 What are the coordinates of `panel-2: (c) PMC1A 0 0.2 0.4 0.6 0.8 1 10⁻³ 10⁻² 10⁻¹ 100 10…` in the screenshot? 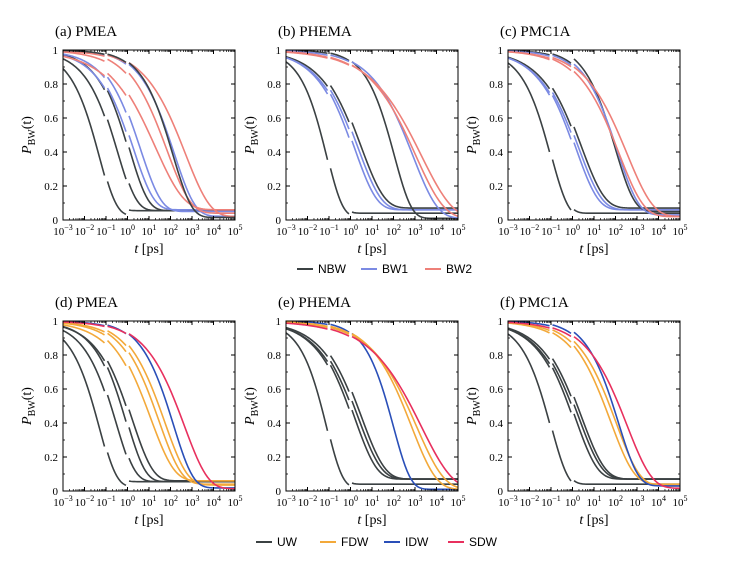 It's located at (576, 140).